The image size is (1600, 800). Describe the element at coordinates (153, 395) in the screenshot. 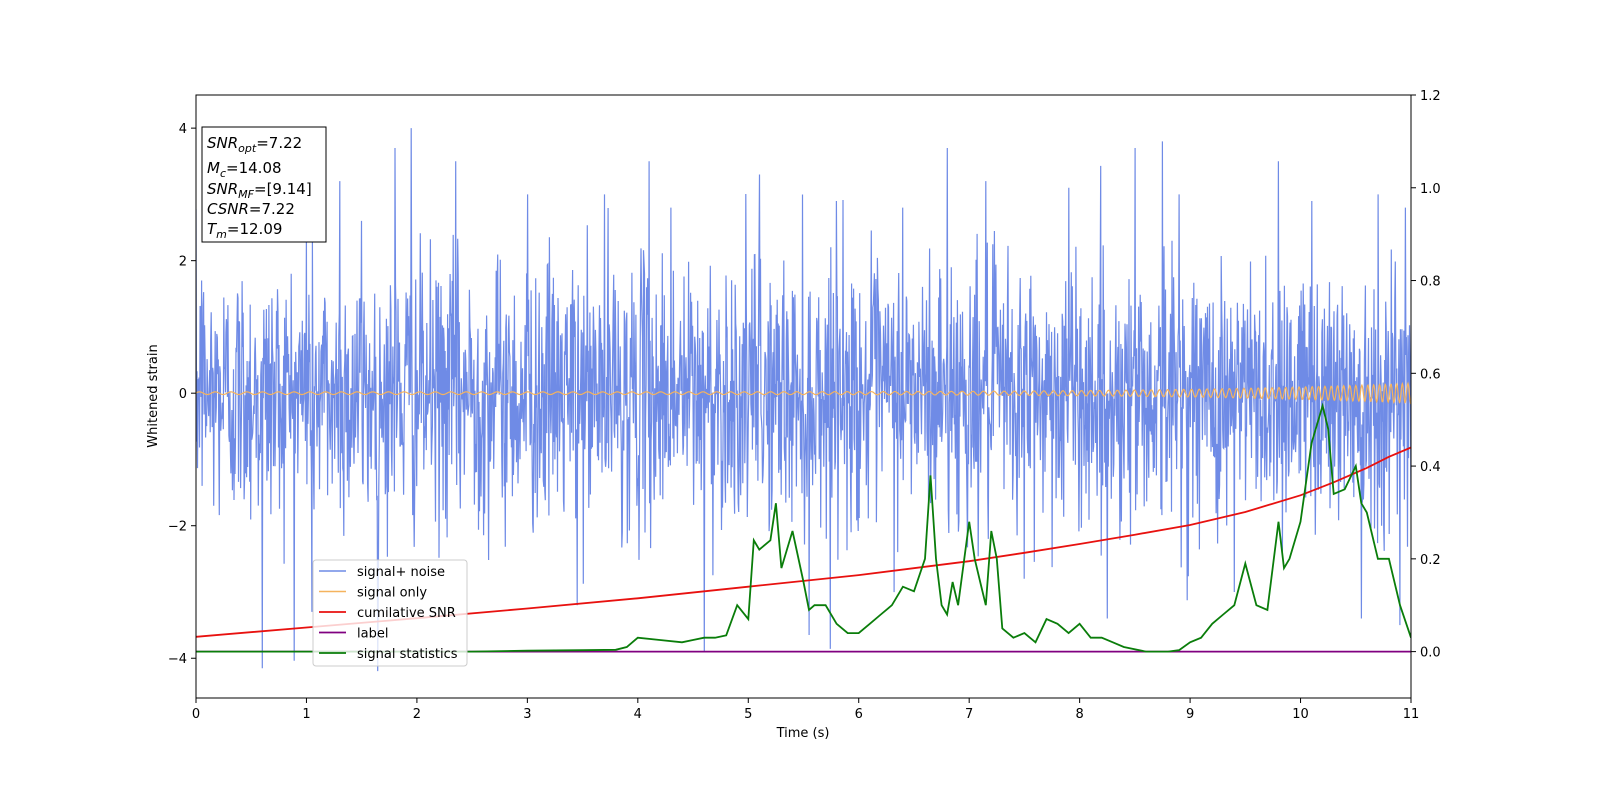

I see `y-axis-label: Whitened strain` at that location.